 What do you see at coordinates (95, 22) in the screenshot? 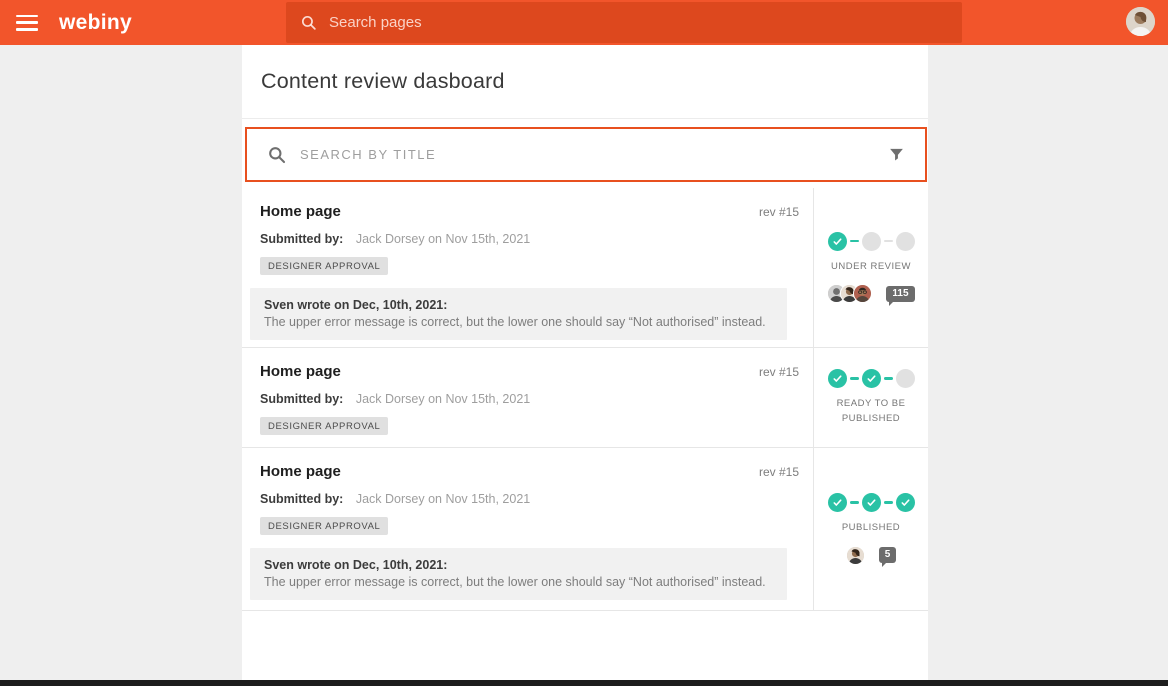
I see `webiny-logo: webiny` at bounding box center [95, 22].